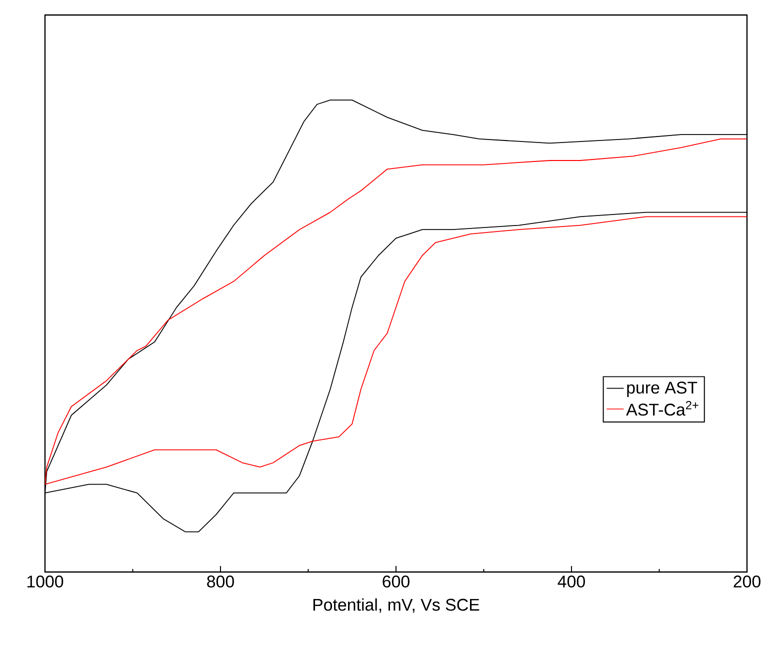  I want to click on x-tick-label: 800, so click(220, 582).